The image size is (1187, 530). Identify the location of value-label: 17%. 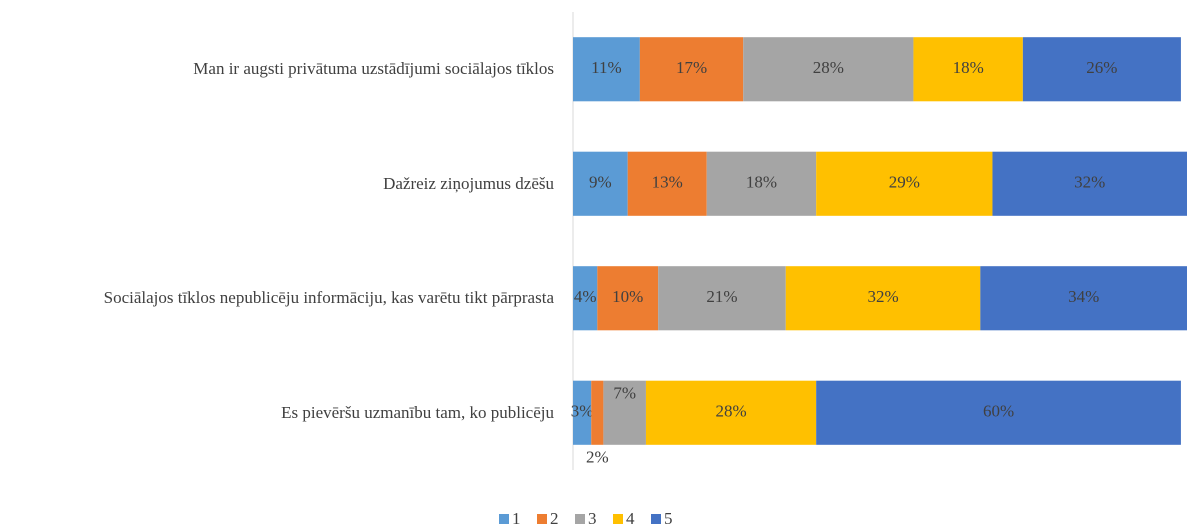
(691, 67).